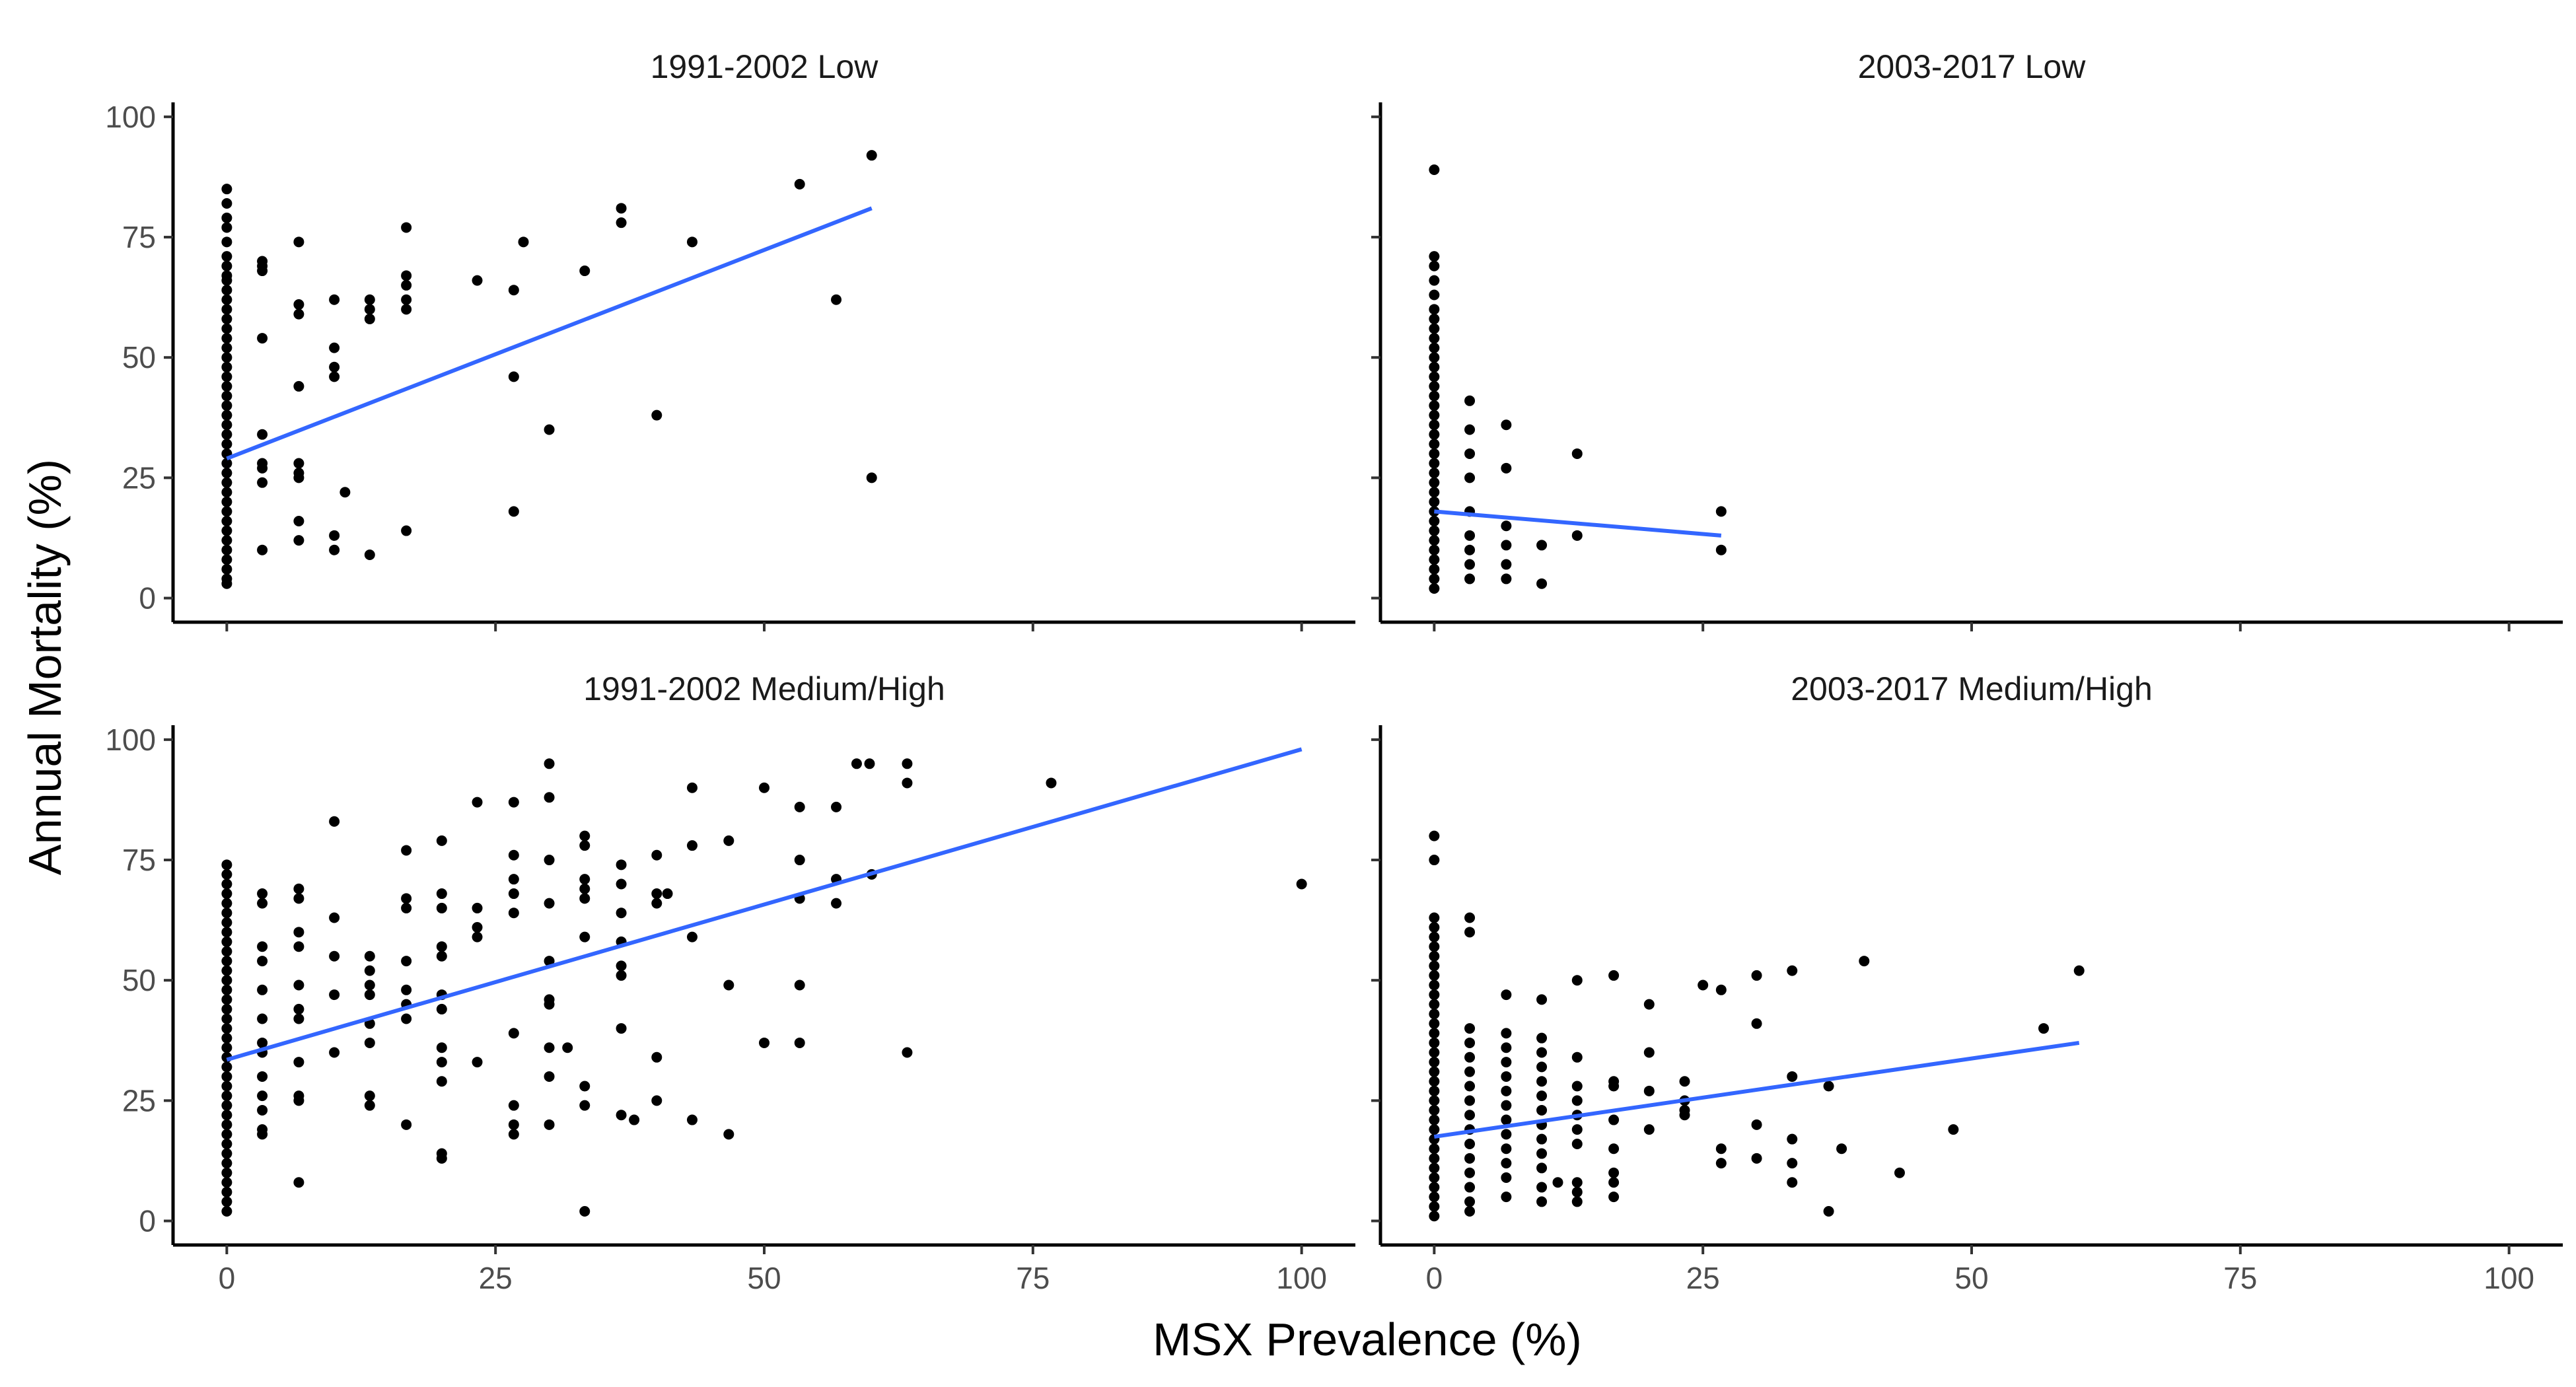  What do you see at coordinates (139, 860) in the screenshot?
I see `y-tick-label: 75` at bounding box center [139, 860].